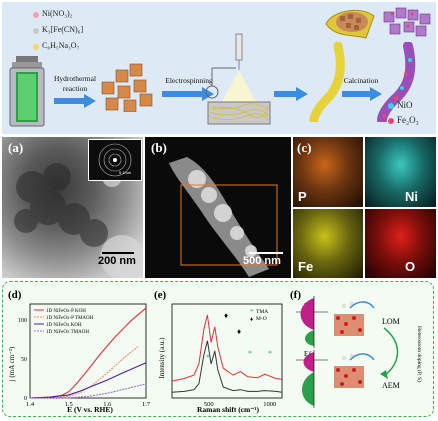 The height and width of the screenshot is (421, 438). Describe the element at coordinates (266, 253) in the screenshot. I see `scale-bar-b` at that location.